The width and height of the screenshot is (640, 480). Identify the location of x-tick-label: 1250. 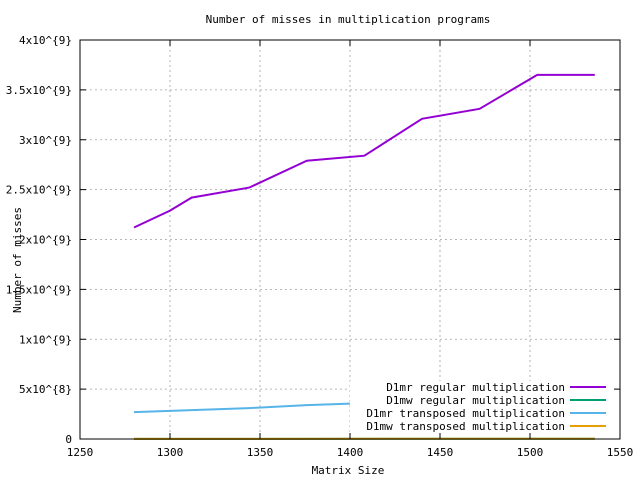
(80, 452).